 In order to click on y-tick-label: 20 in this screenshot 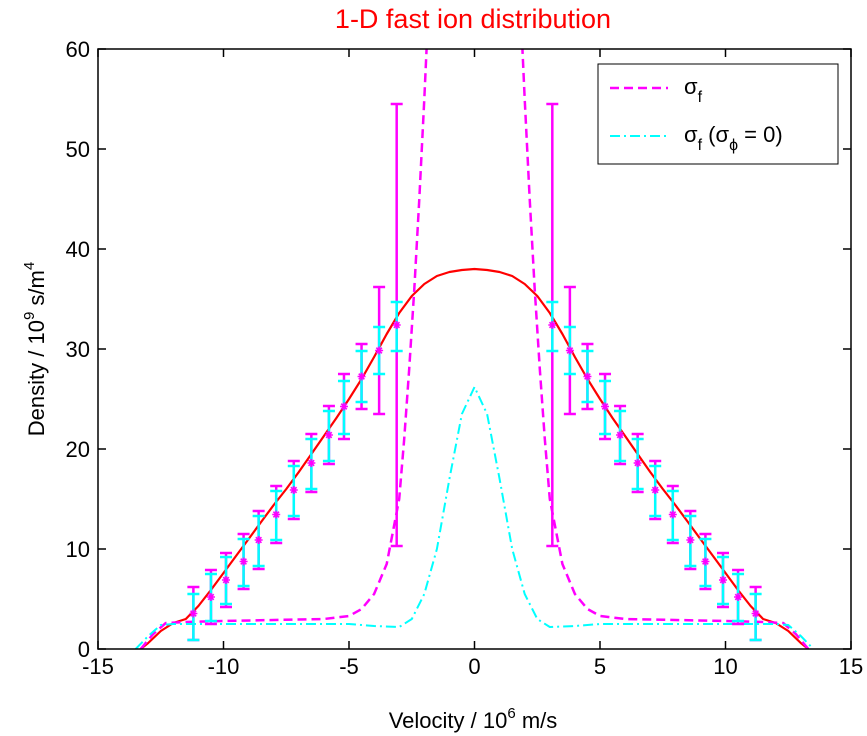, I will do `click(78, 449)`.